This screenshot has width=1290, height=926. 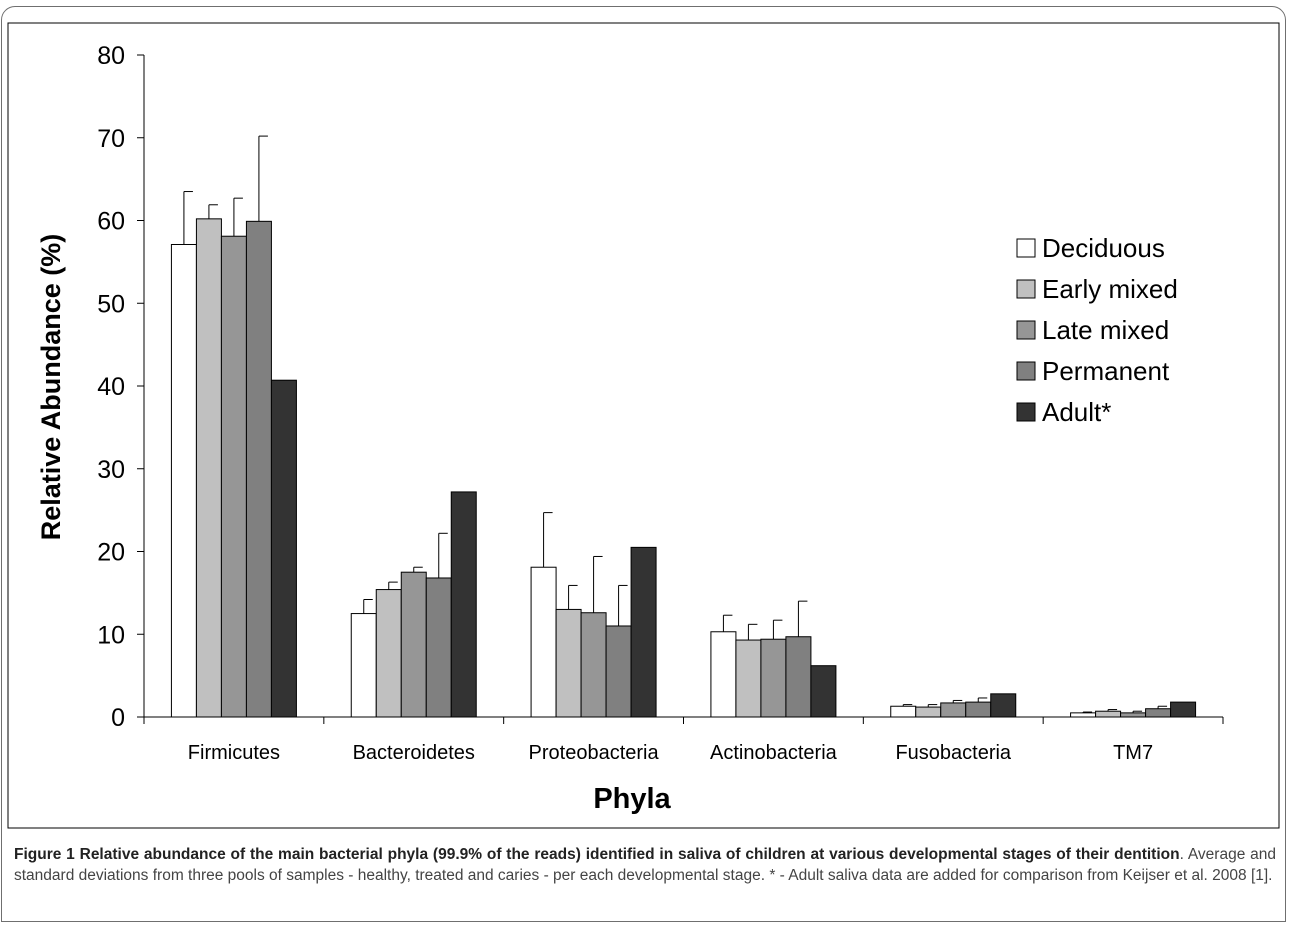 What do you see at coordinates (1110, 289) in the screenshot?
I see `legend-label: Early mixed` at bounding box center [1110, 289].